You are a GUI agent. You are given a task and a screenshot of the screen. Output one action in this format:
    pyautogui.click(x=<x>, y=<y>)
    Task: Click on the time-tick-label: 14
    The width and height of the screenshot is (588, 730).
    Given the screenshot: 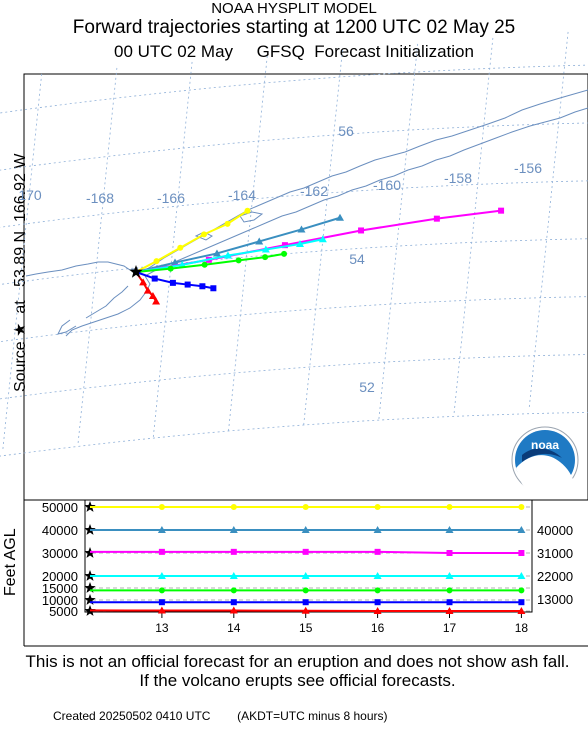 What is the action you would take?
    pyautogui.click(x=234, y=628)
    